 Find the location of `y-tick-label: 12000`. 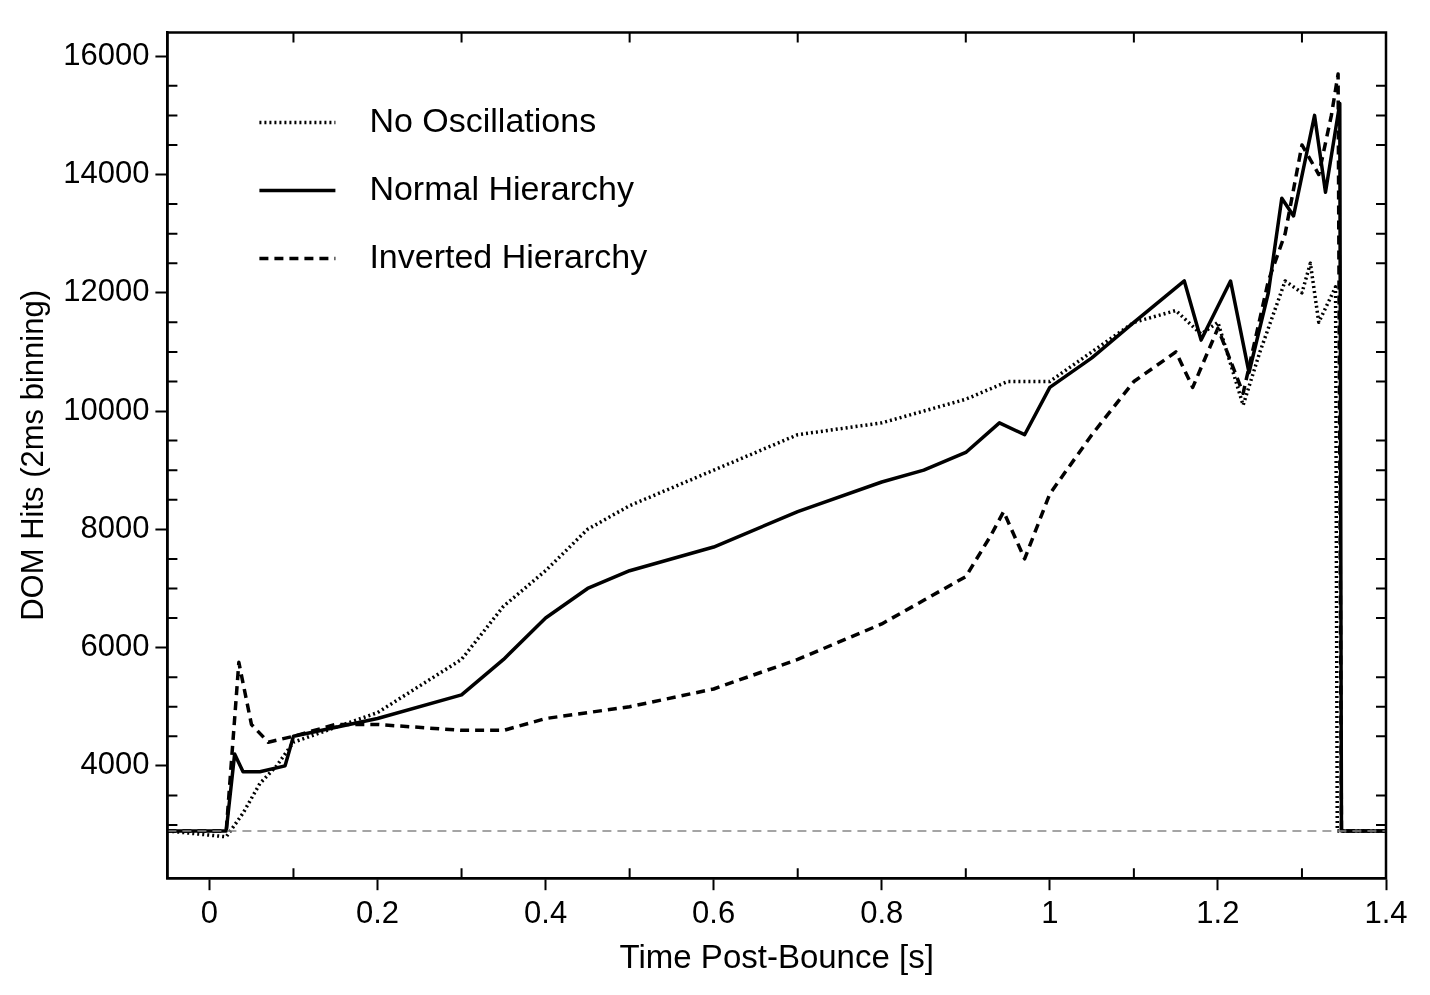

y-tick-label: 12000 is located at coordinates (106, 291).